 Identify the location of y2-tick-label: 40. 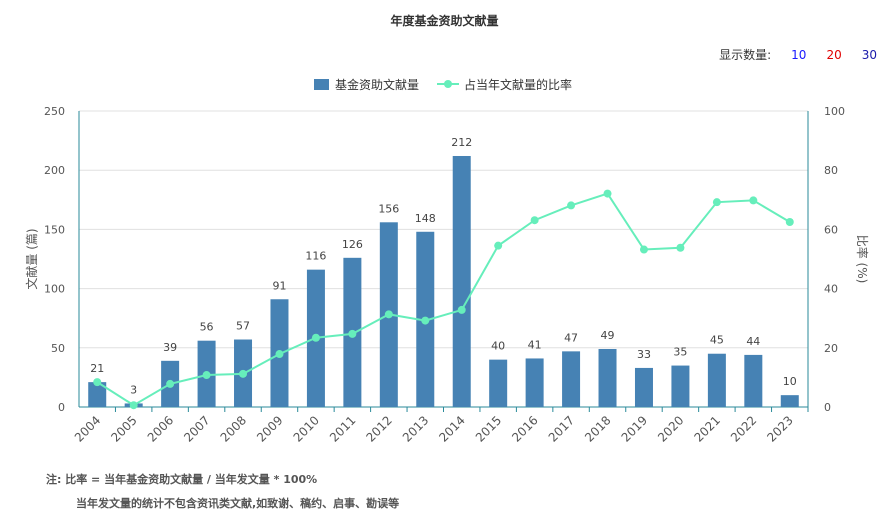
(831, 289).